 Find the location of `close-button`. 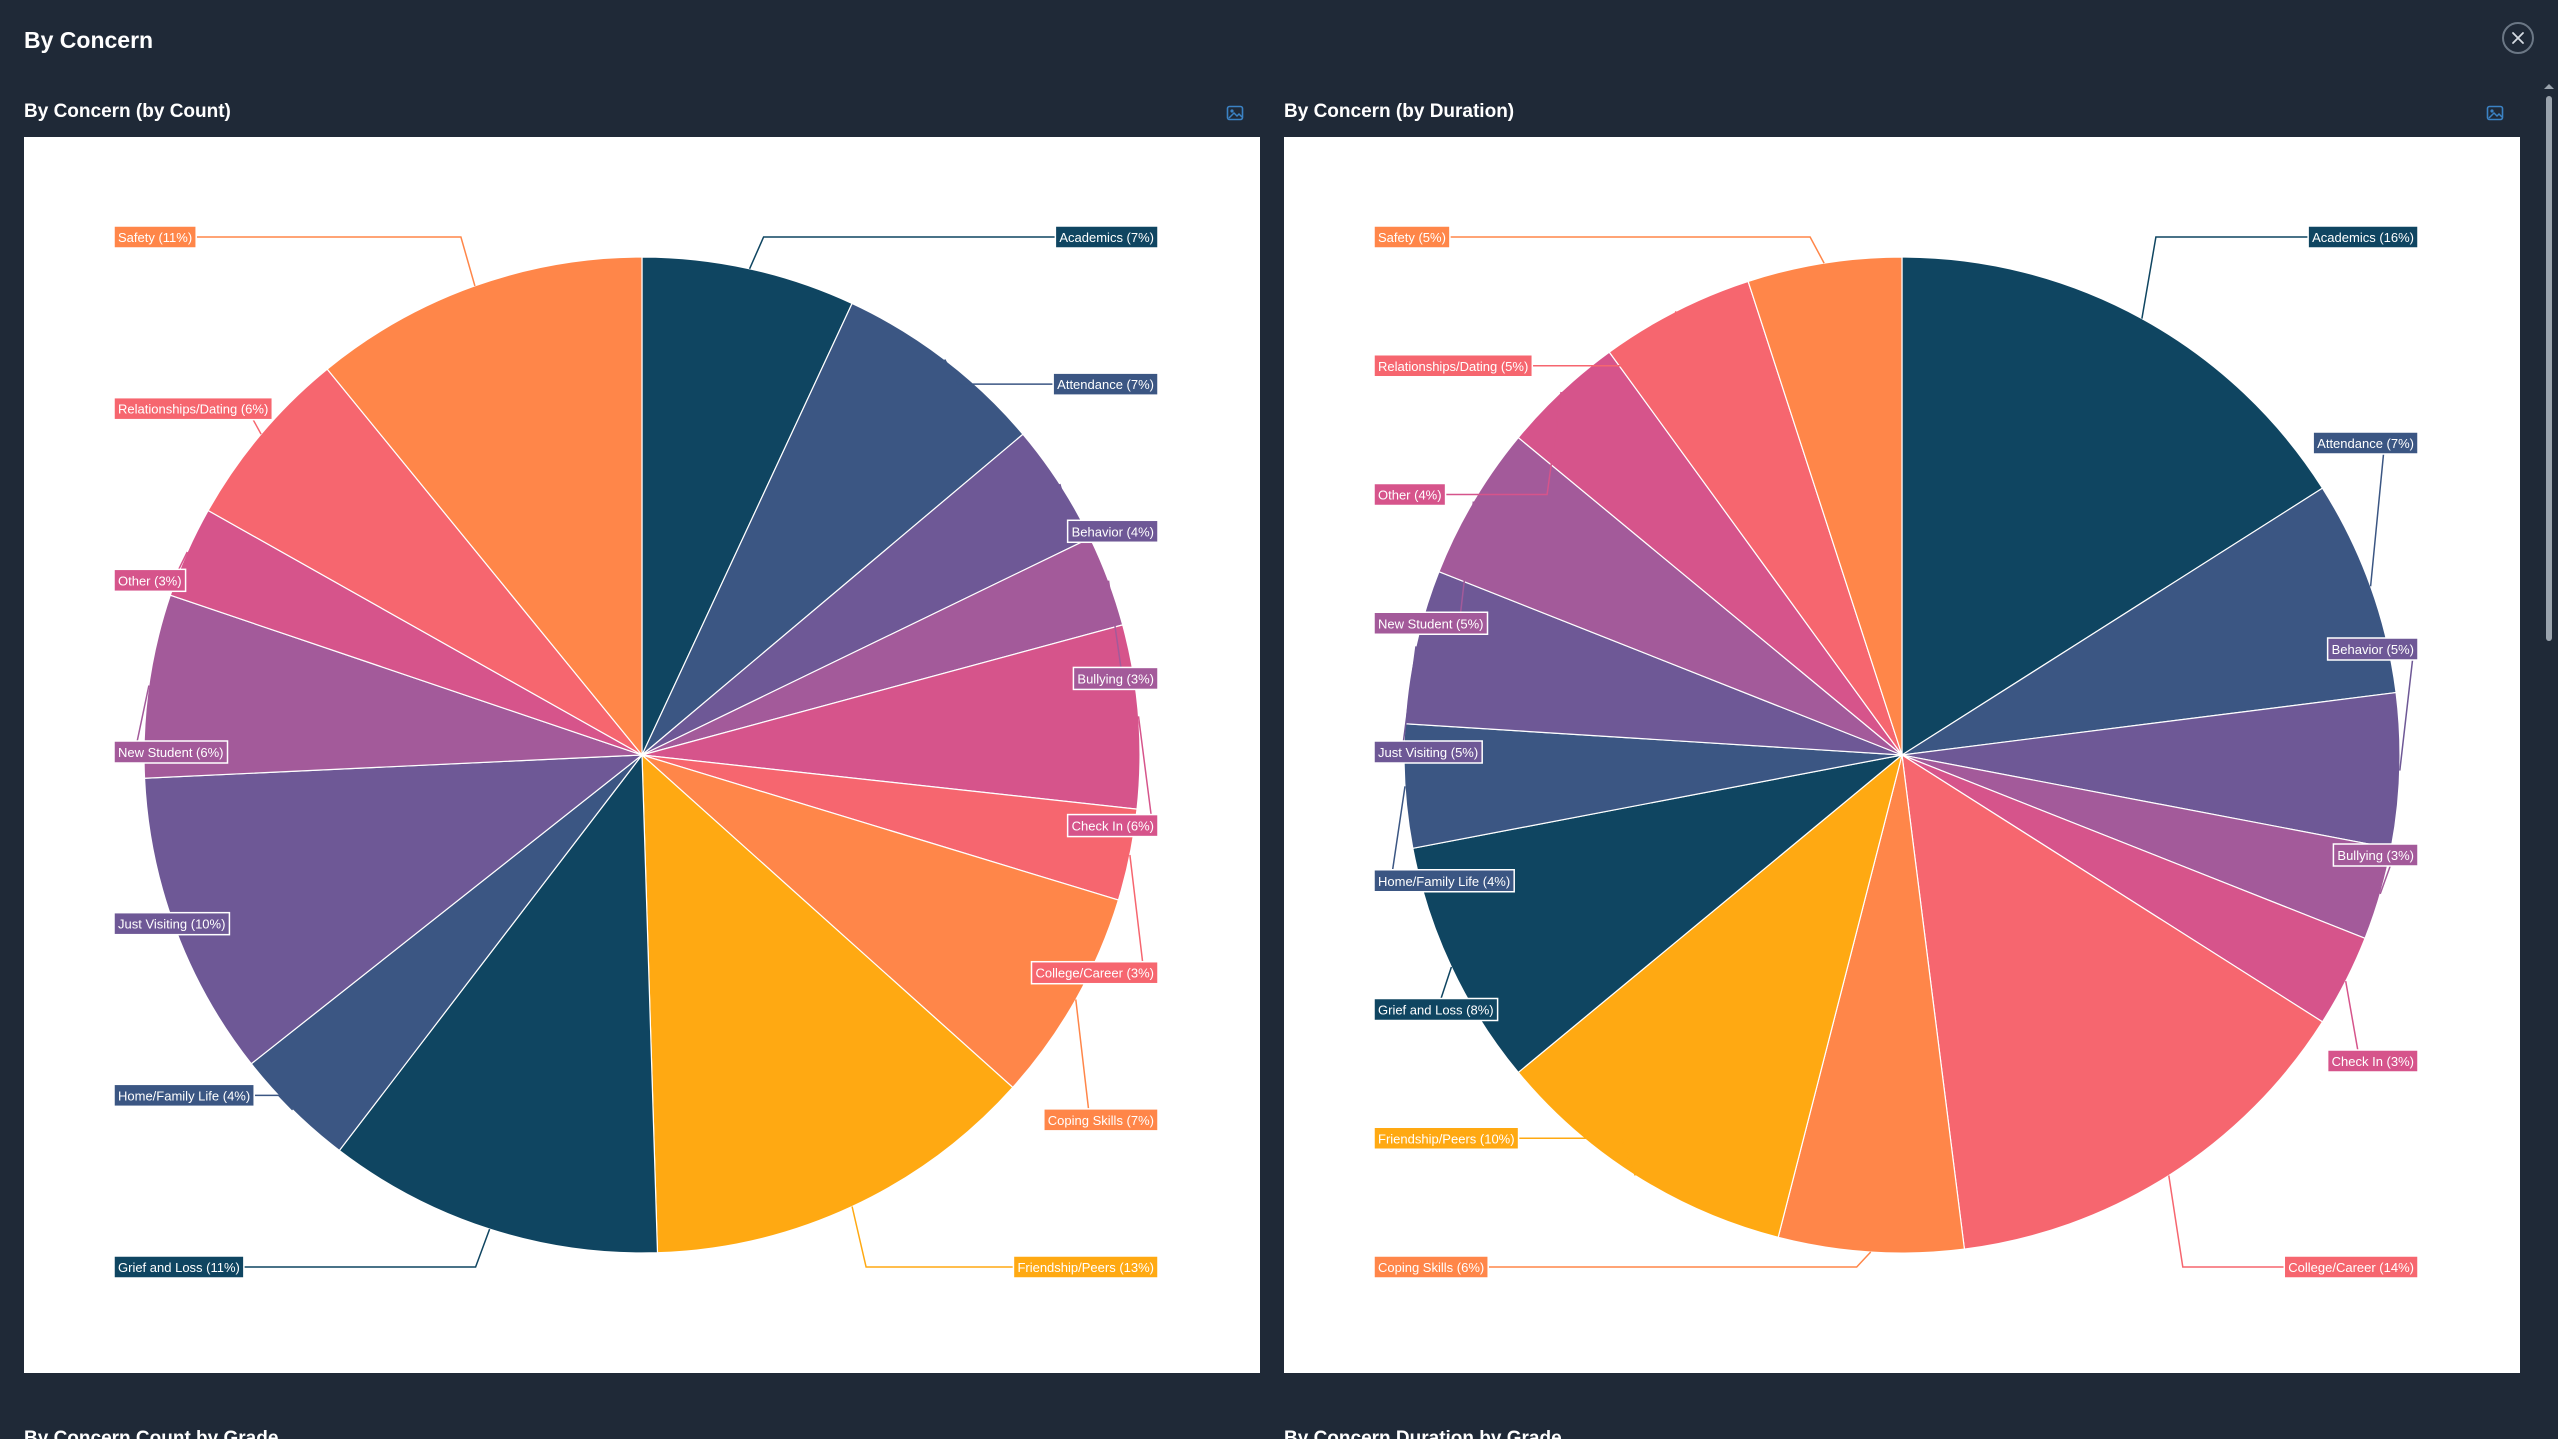

close-button is located at coordinates (2518, 38).